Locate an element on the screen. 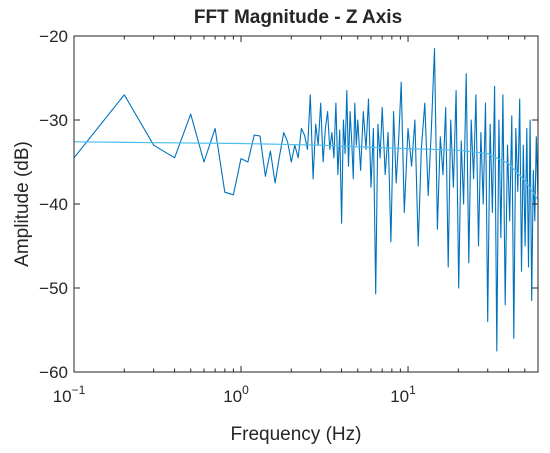 The height and width of the screenshot is (453, 550). x-tick-exponent: 0 is located at coordinates (245, 390).